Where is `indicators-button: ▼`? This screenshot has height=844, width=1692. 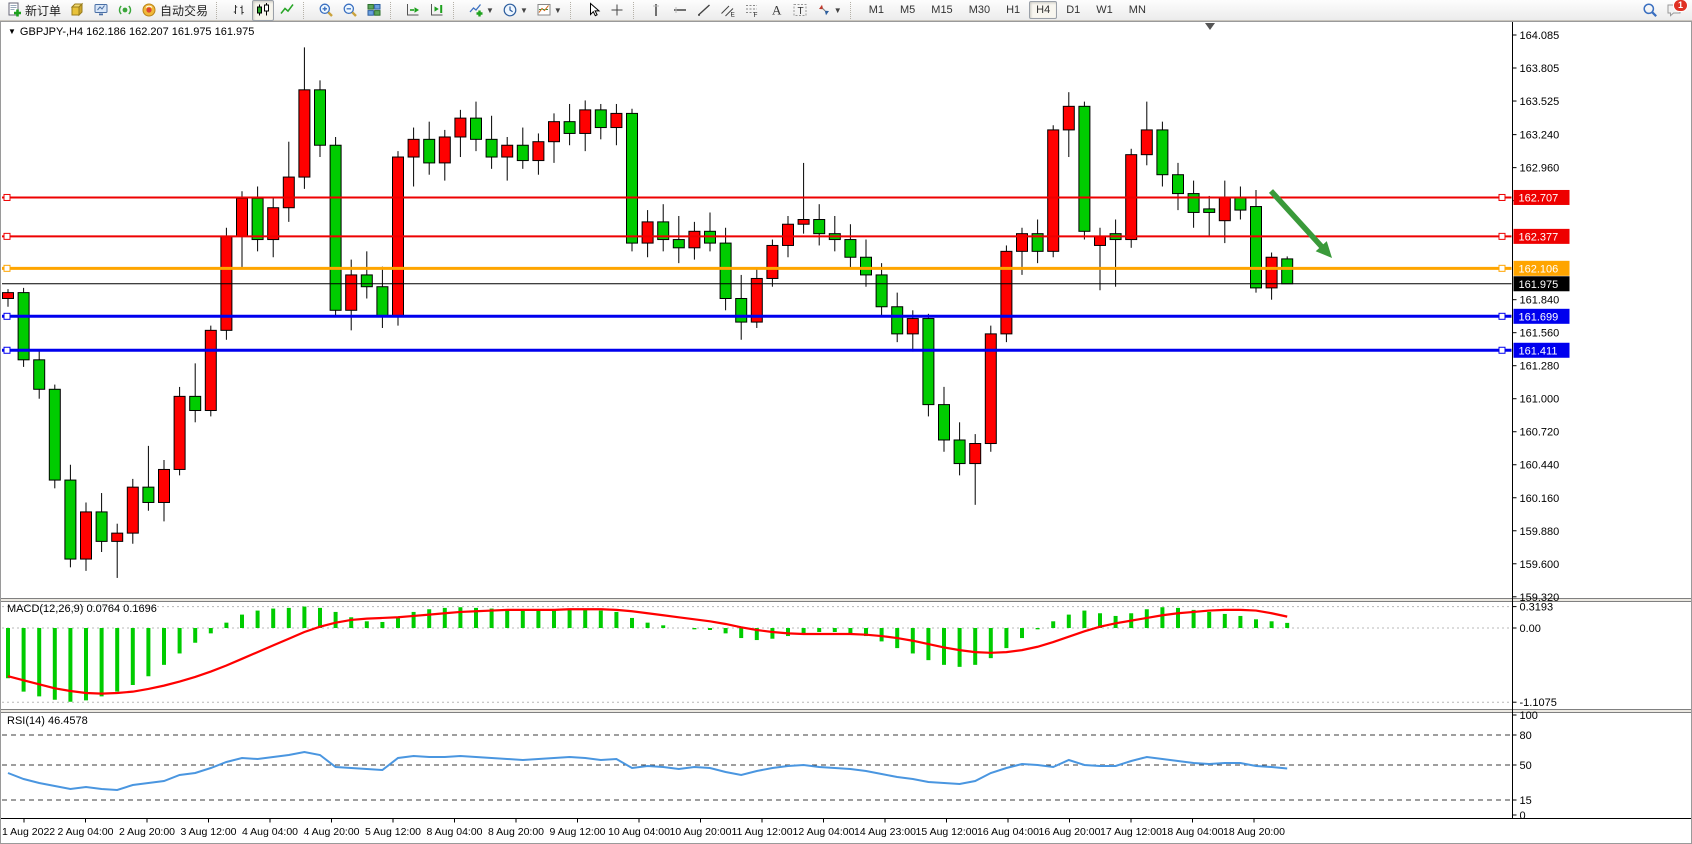 indicators-button: ▼ is located at coordinates (481, 10).